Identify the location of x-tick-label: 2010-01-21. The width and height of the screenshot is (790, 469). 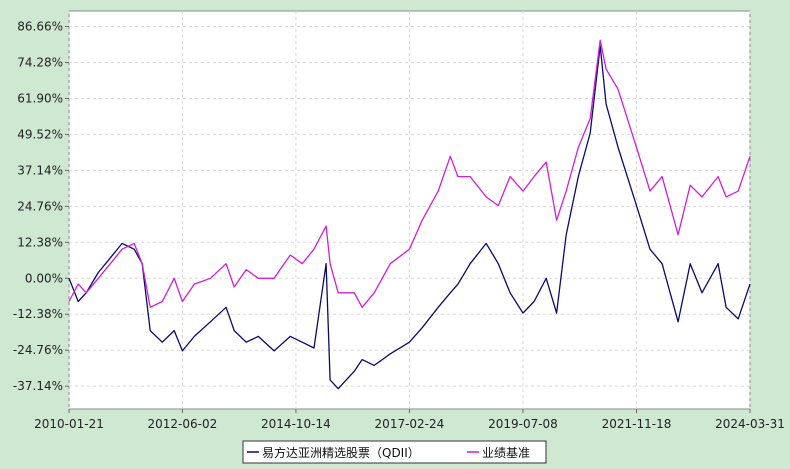
(69, 424).